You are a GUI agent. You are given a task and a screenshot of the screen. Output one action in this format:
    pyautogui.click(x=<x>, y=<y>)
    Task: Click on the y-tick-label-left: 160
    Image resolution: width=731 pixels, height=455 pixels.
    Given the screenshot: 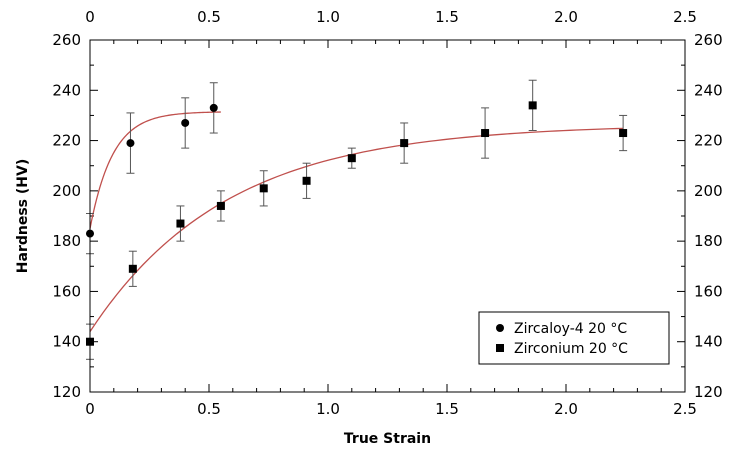 What is the action you would take?
    pyautogui.click(x=66, y=291)
    